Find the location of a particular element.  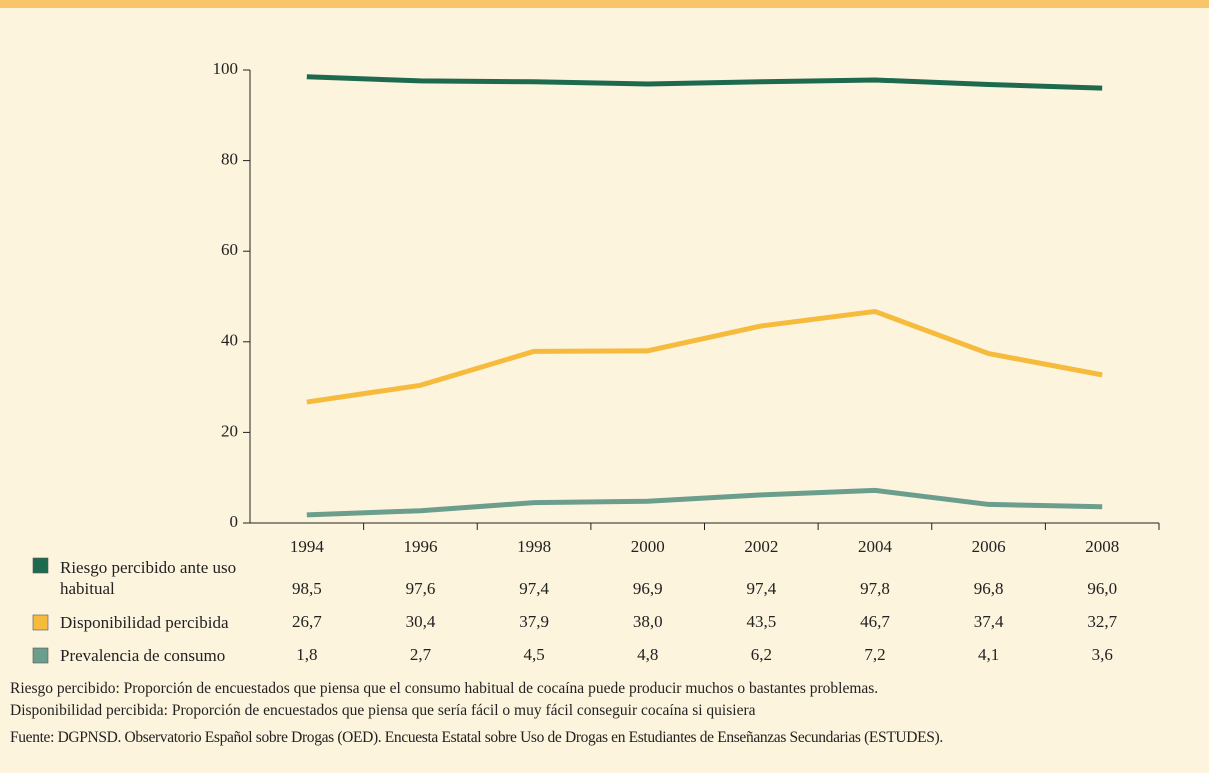

x-tick-label: 2000 is located at coordinates (648, 546).